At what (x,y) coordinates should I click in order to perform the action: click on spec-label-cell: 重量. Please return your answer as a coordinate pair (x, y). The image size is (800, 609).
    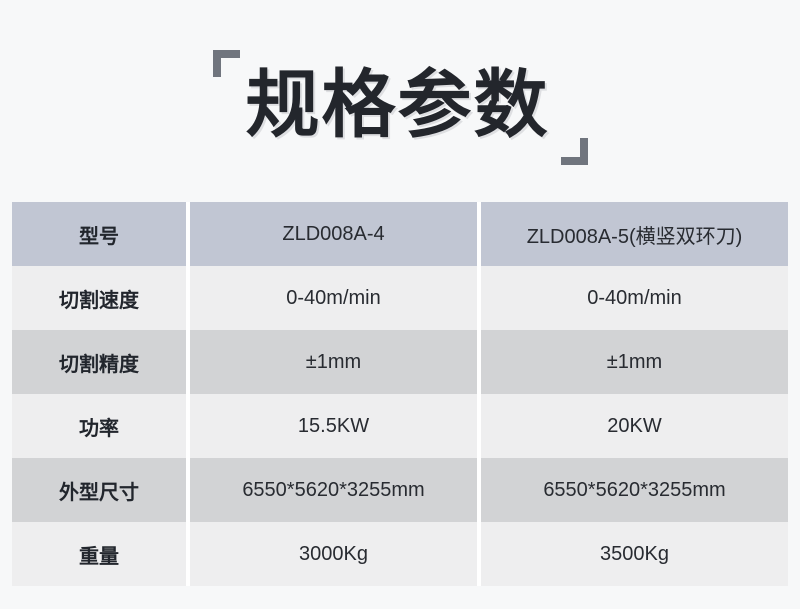
    Looking at the image, I should click on (99, 554).